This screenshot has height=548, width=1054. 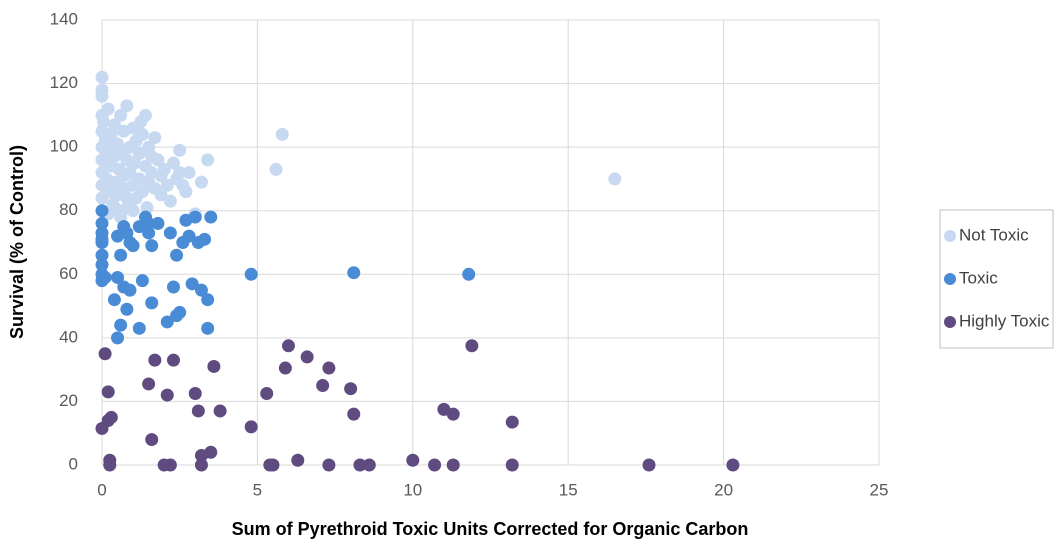 I want to click on y-tick-label: 140, so click(x=64, y=18).